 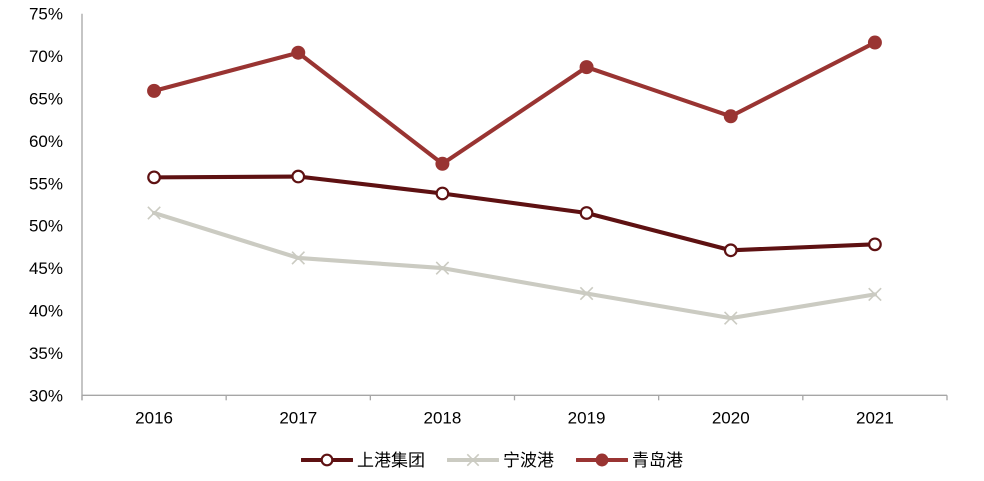 What do you see at coordinates (731, 417) in the screenshot?
I see `x-axis-label: 2020` at bounding box center [731, 417].